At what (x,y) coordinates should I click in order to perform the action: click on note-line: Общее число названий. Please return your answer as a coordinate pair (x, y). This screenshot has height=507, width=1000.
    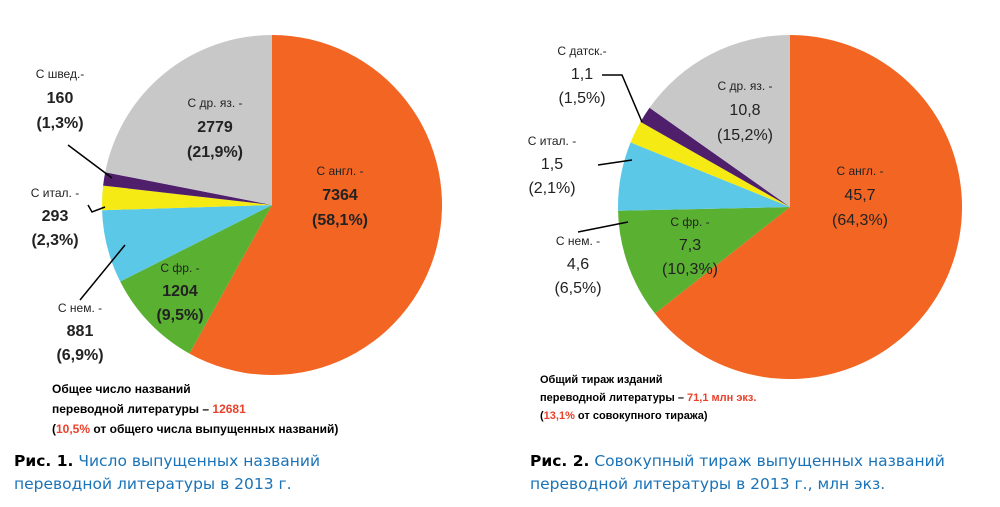
    Looking at the image, I should click on (121, 389).